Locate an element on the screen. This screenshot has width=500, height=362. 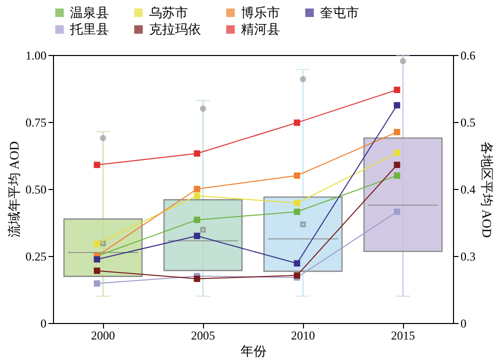
legend-label: 克拉玛依 is located at coordinates (175, 29).